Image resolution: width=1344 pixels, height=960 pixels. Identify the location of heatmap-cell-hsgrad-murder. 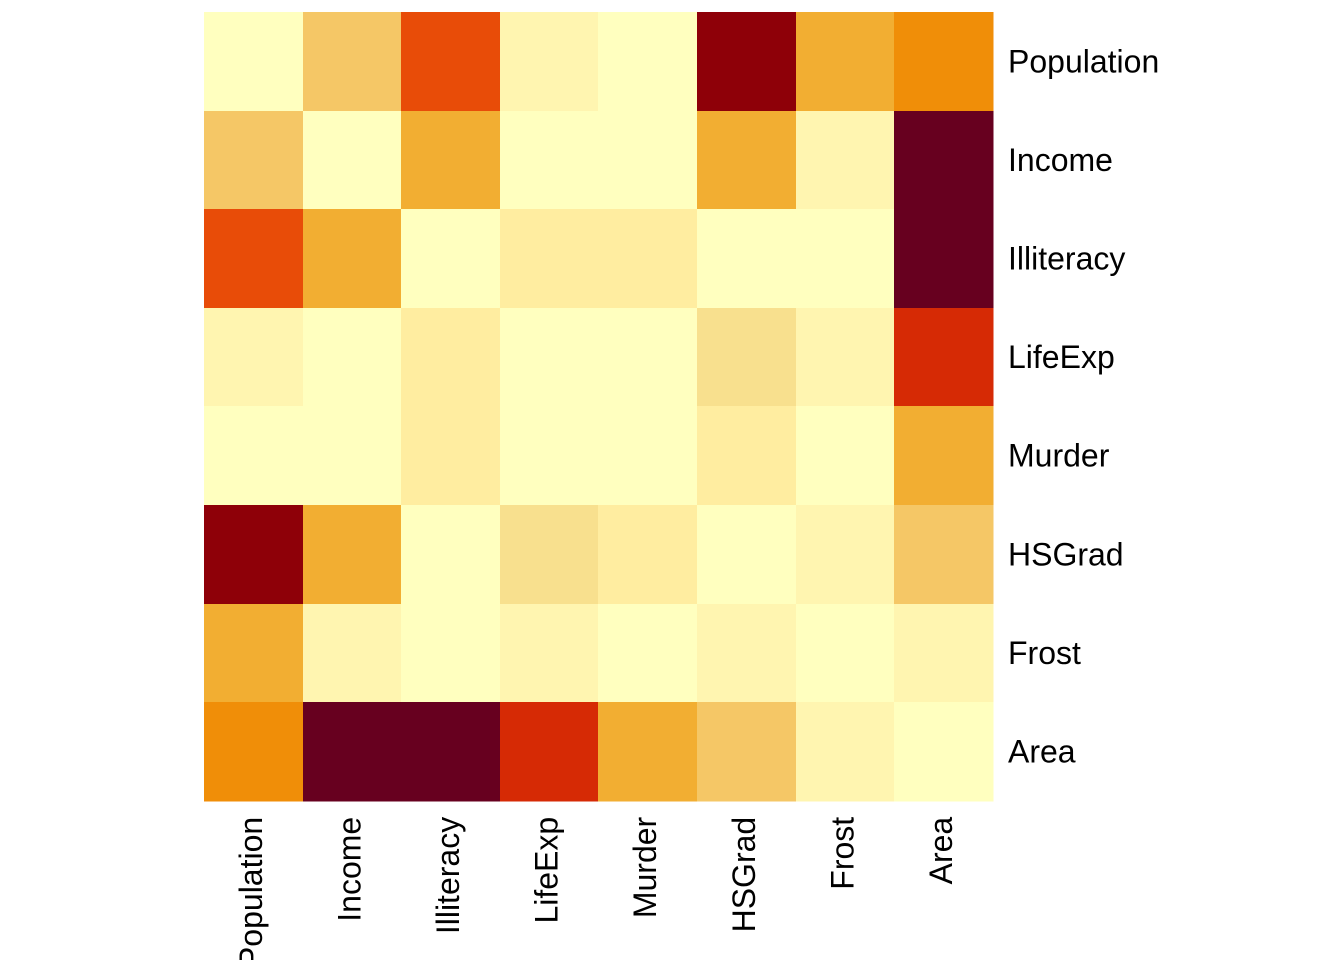
(648, 555).